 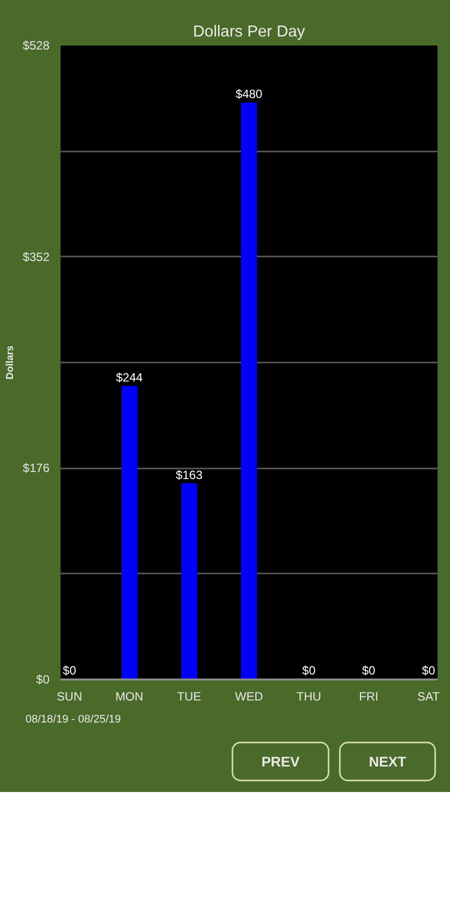 I want to click on data-label: $163, so click(x=189, y=475).